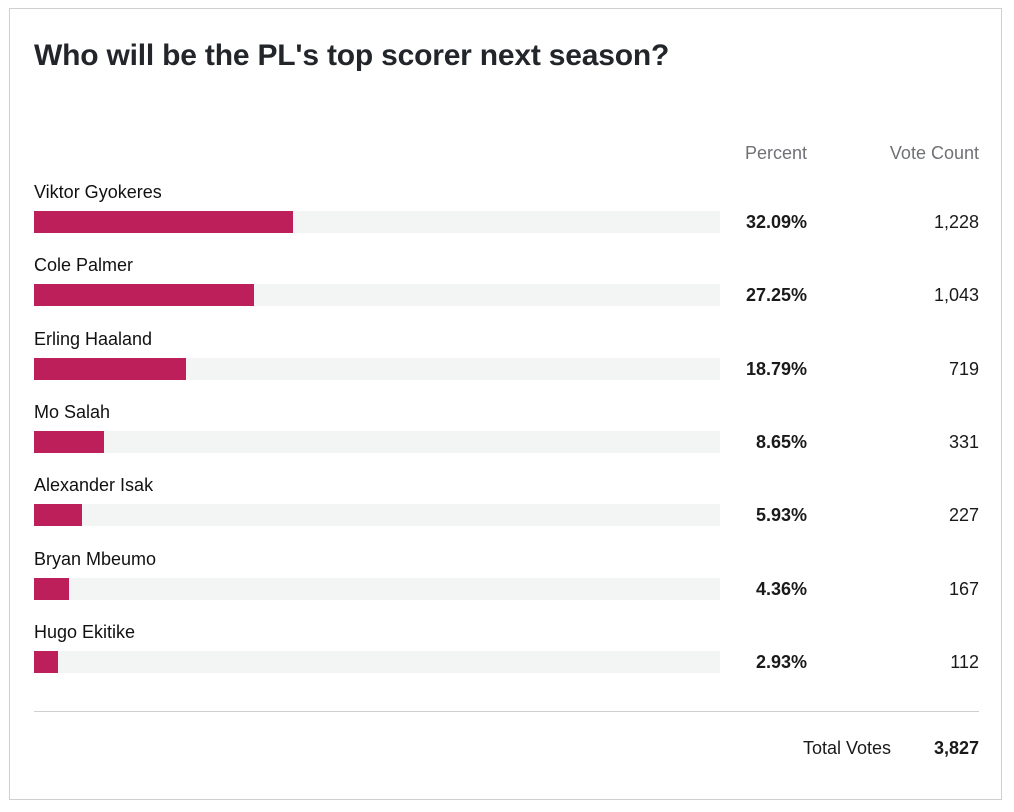 The height and width of the screenshot is (812, 1014). I want to click on poll-option-row: Alexander Isak 5.93% 227, so click(505, 511).